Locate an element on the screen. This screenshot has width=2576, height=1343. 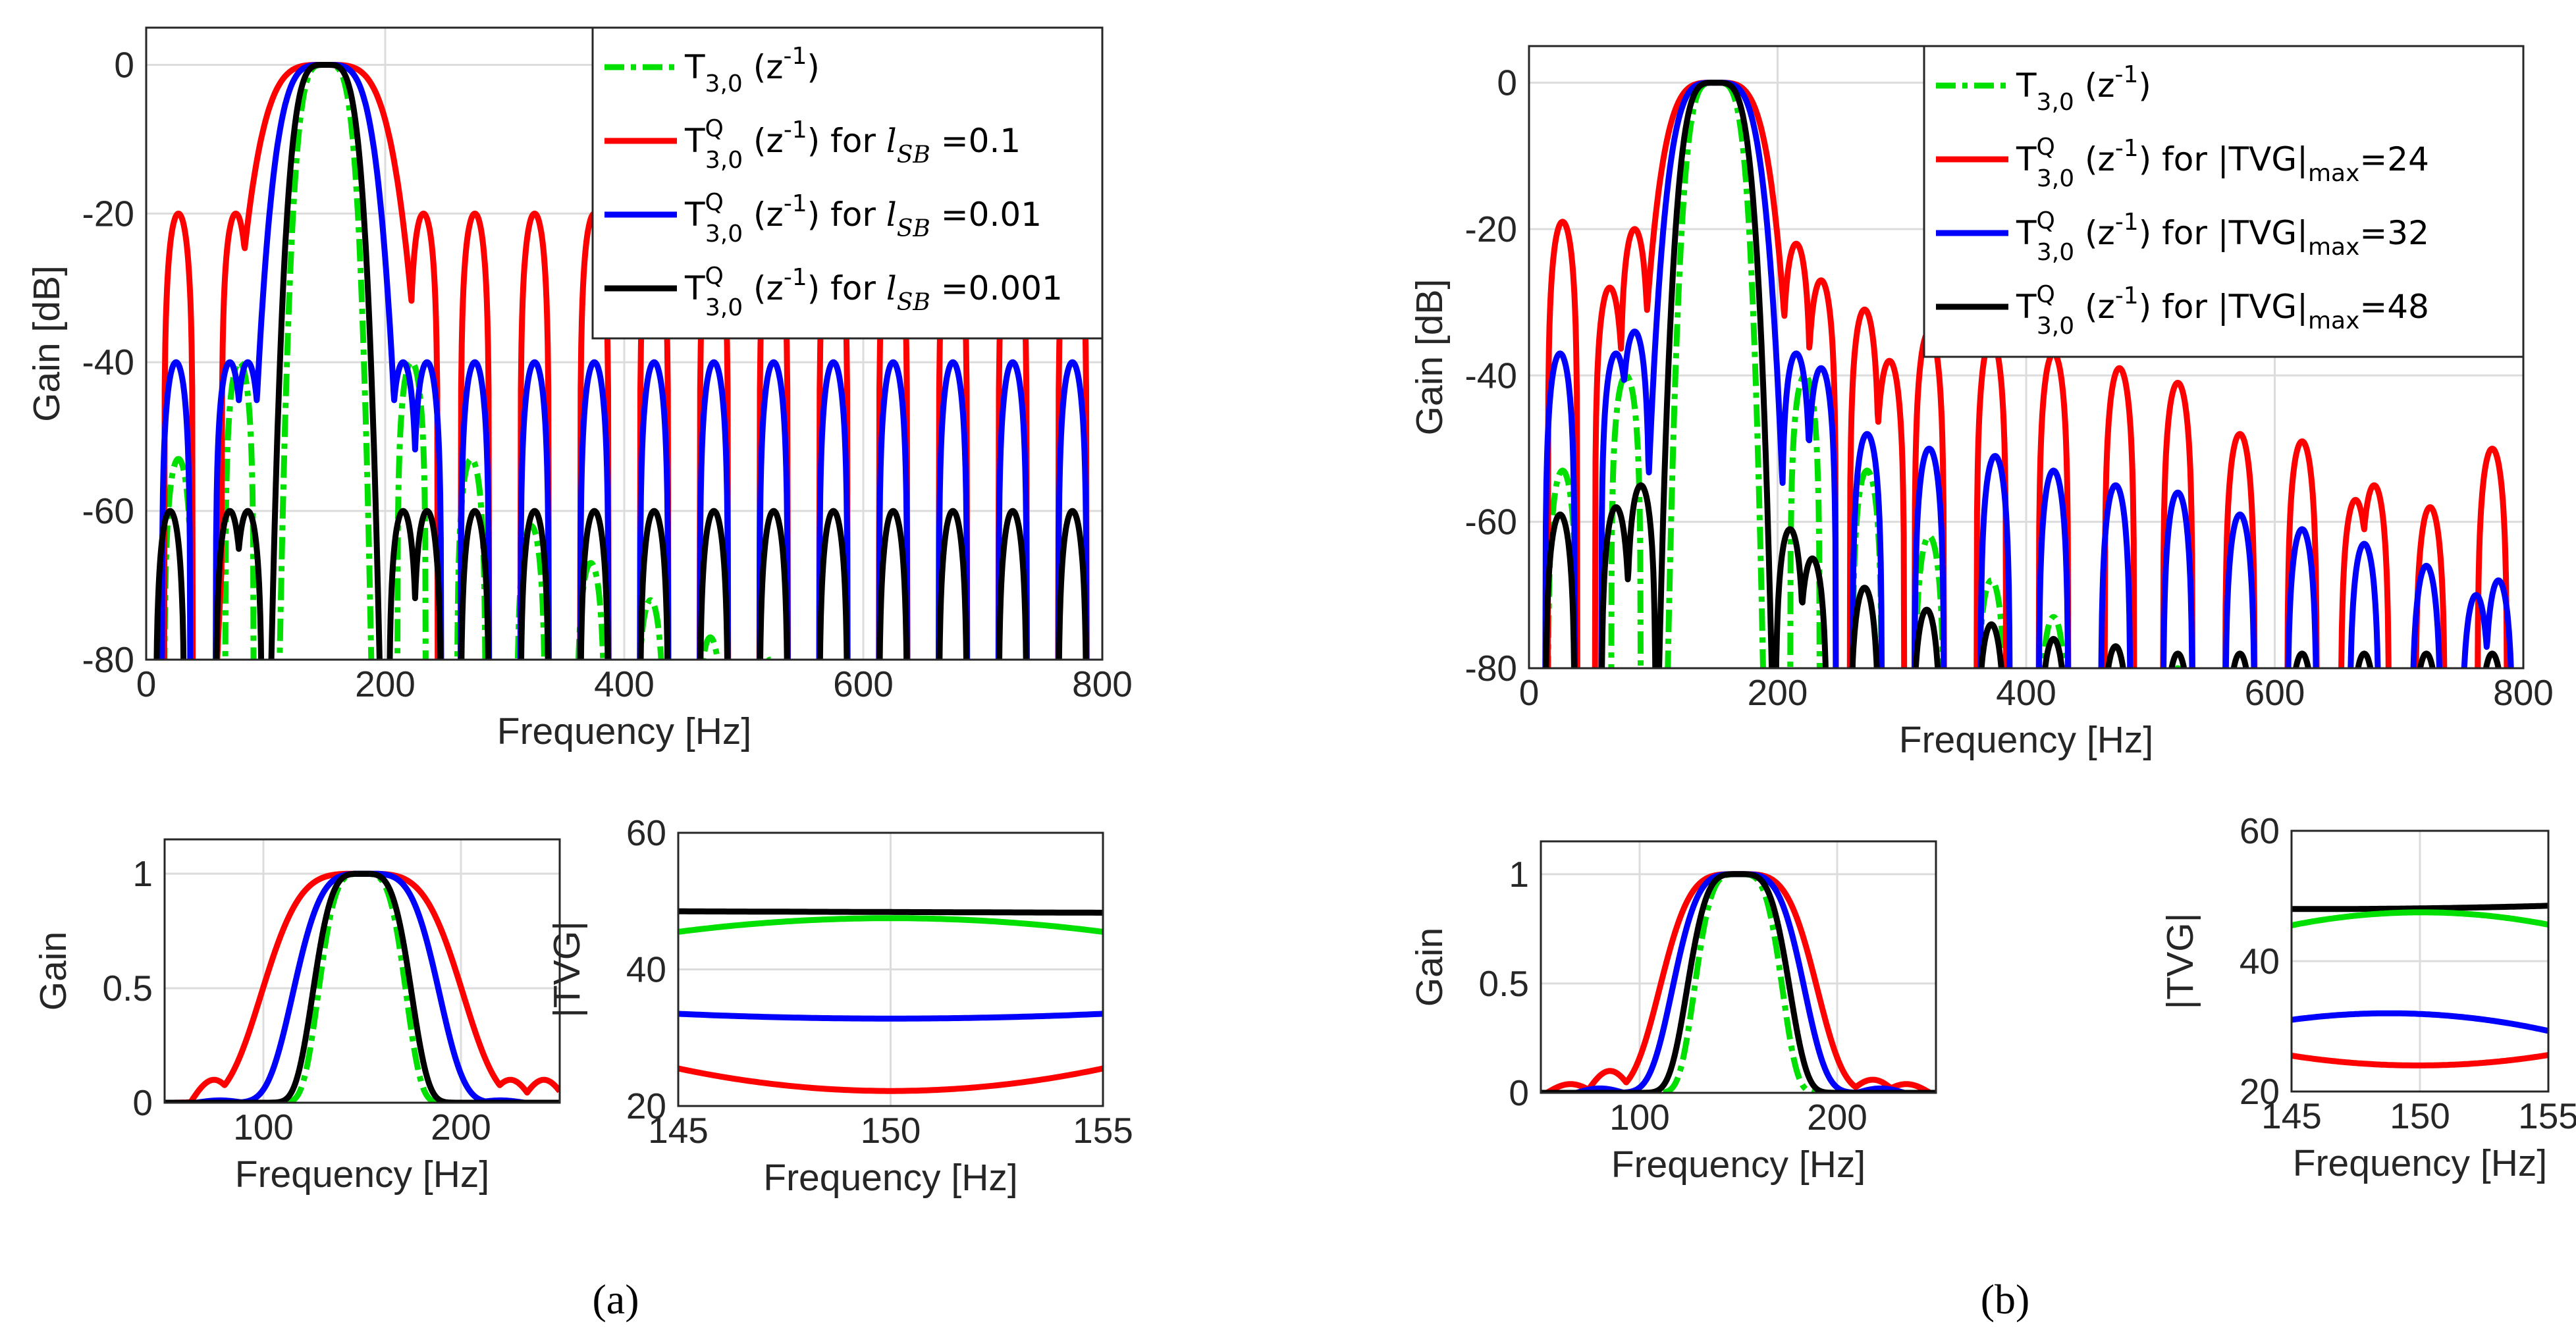
chart-b-gain: 100 200 0 0.5 1 Frequency [Hz] Gain is located at coordinates (1673, 1013).